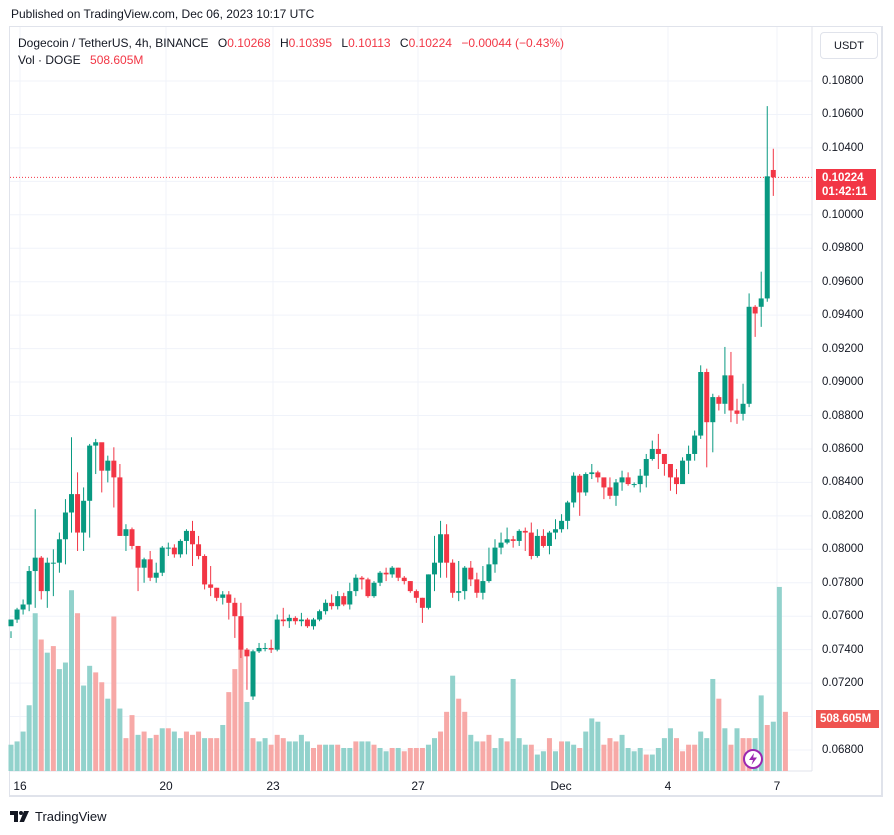 This screenshot has width=894, height=835. I want to click on time-tick: 4, so click(668, 786).